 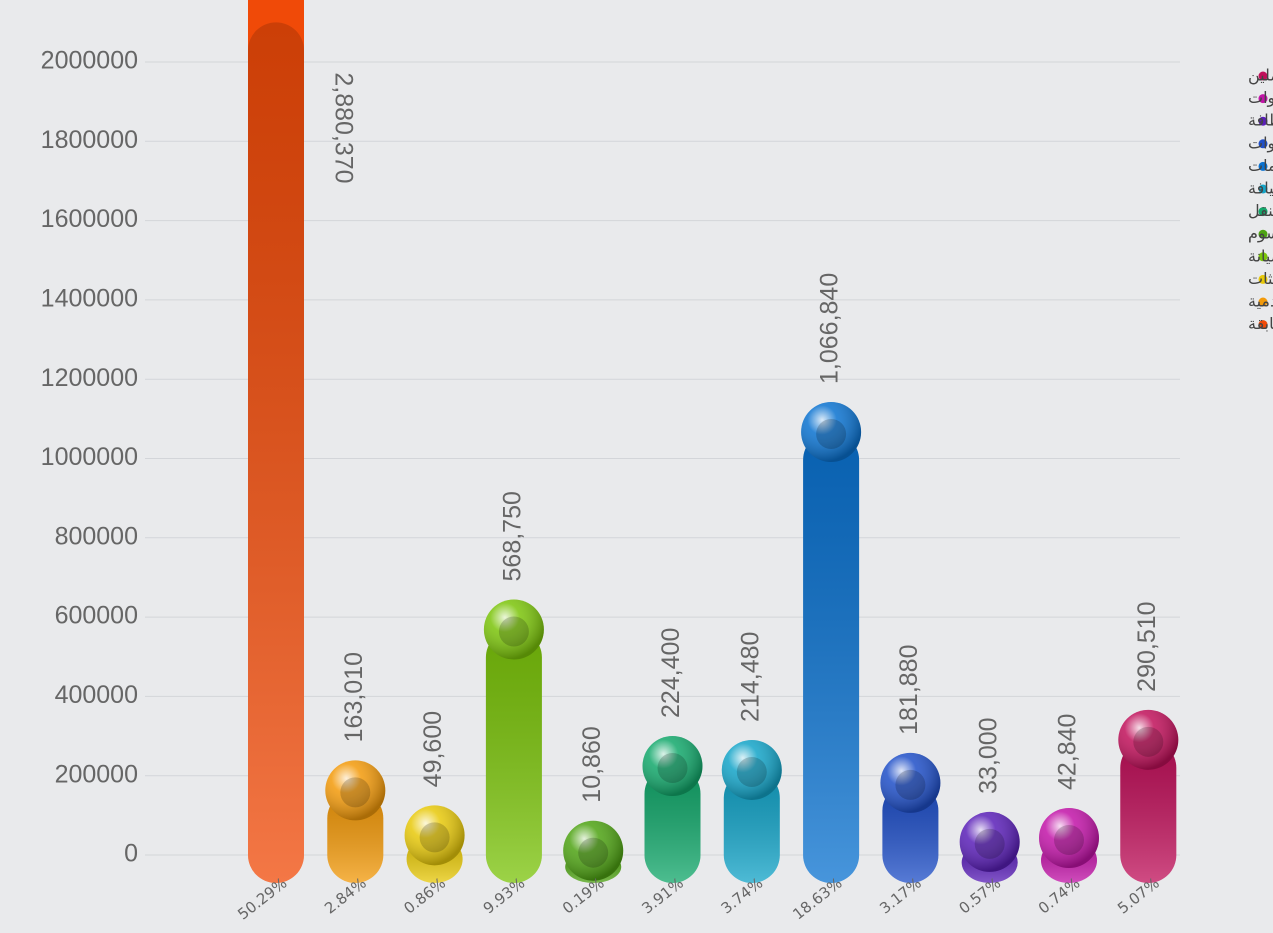 What do you see at coordinates (433, 749) in the screenshot?
I see `value-label: 49,600` at bounding box center [433, 749].